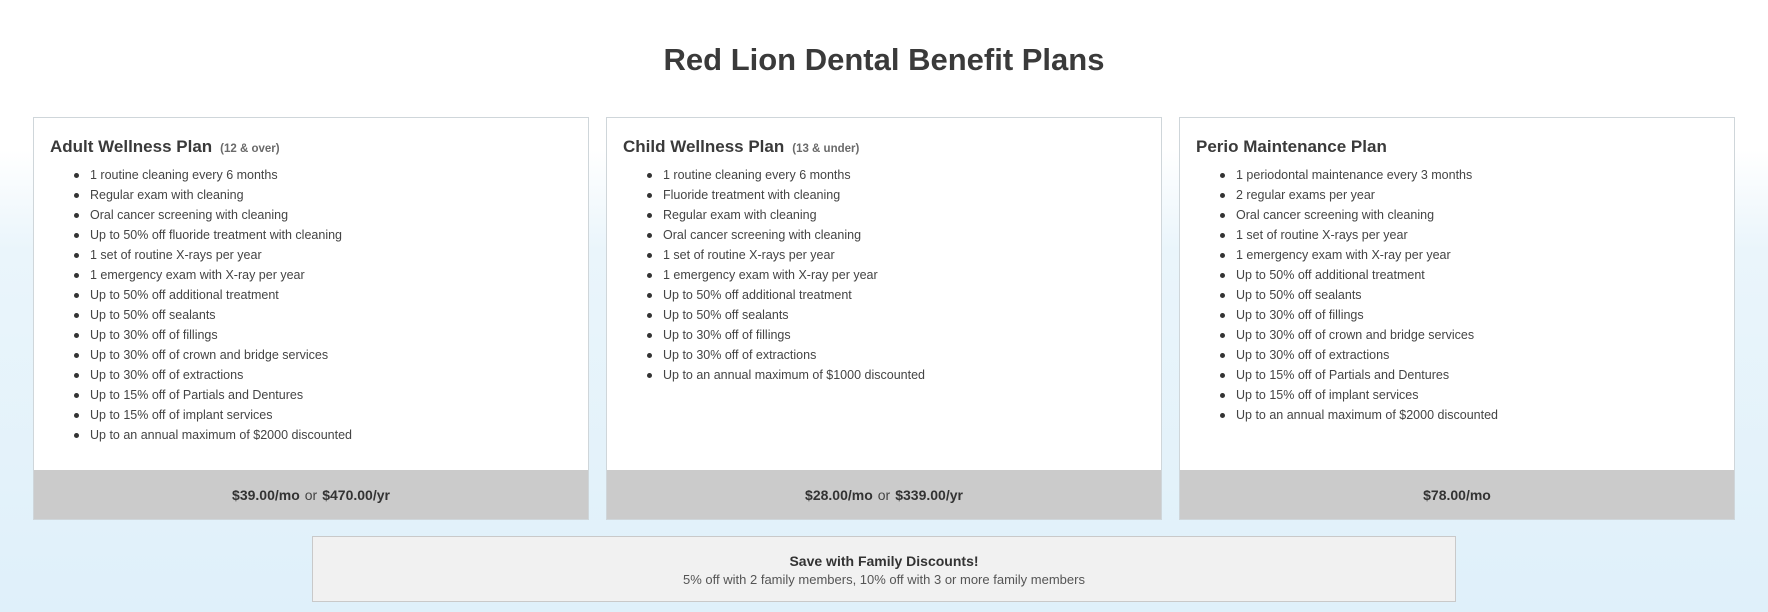  I want to click on price-monthly: $39.00/mo, so click(266, 494).